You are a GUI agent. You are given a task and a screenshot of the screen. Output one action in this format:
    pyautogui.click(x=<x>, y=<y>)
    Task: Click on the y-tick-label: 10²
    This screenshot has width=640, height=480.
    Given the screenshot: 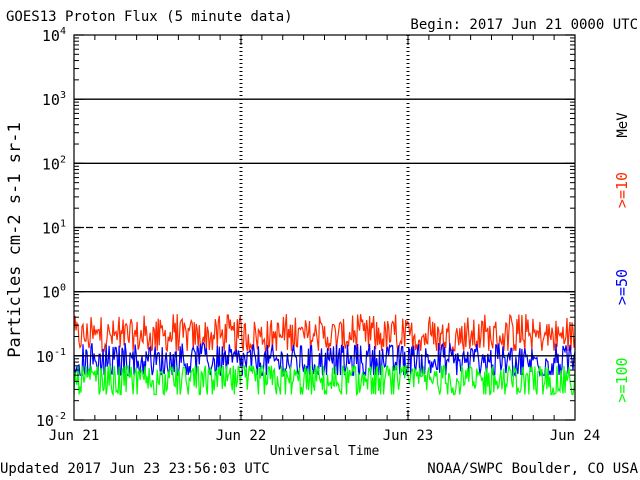 What is the action you would take?
    pyautogui.click(x=54, y=163)
    